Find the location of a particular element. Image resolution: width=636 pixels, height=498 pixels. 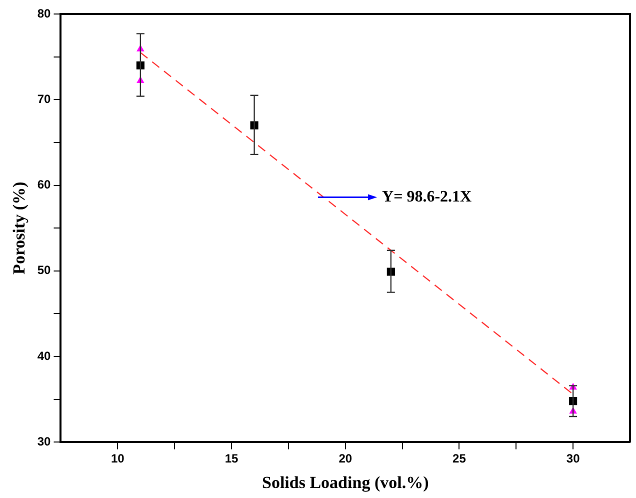

y-axis-title: Porosity (%) is located at coordinates (19, 228).